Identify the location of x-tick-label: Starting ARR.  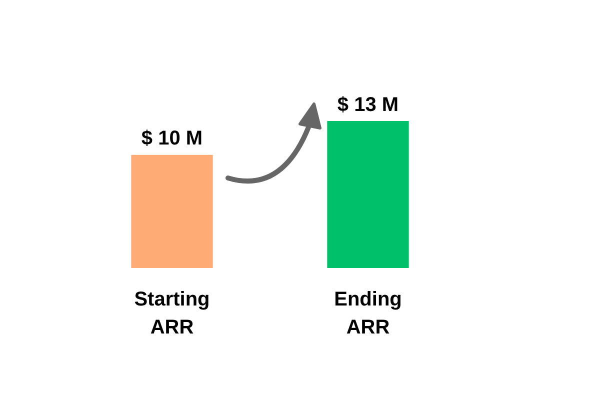
(172, 313).